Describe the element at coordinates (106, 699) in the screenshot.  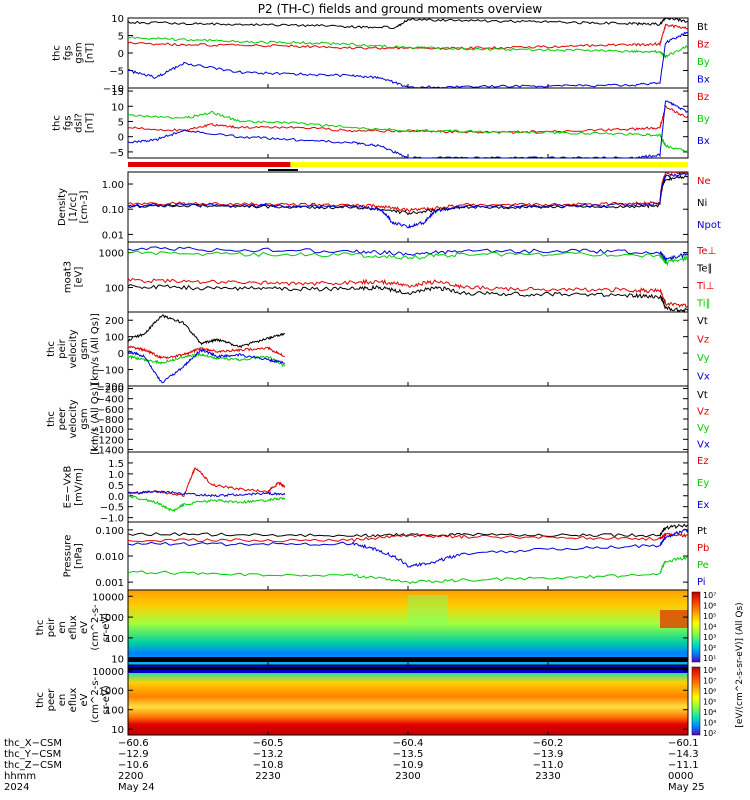
I see `y-axis-label: sr-eV)` at that location.